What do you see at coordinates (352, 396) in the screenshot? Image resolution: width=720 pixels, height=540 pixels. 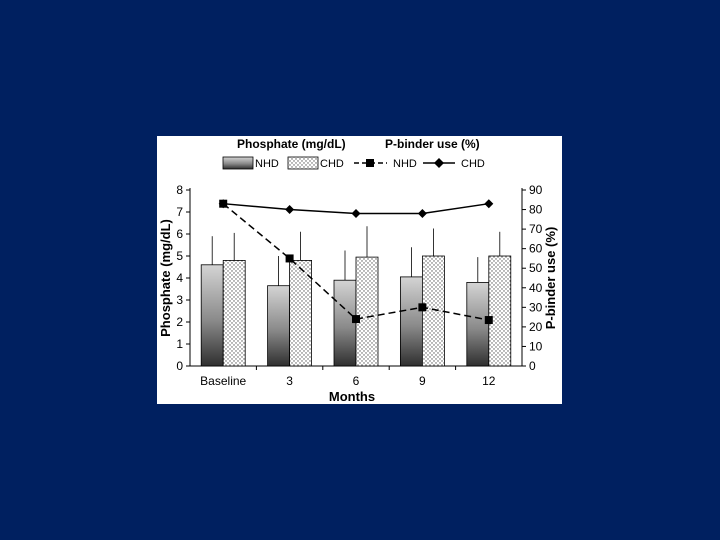 I see `x-axis-title: Months` at bounding box center [352, 396].